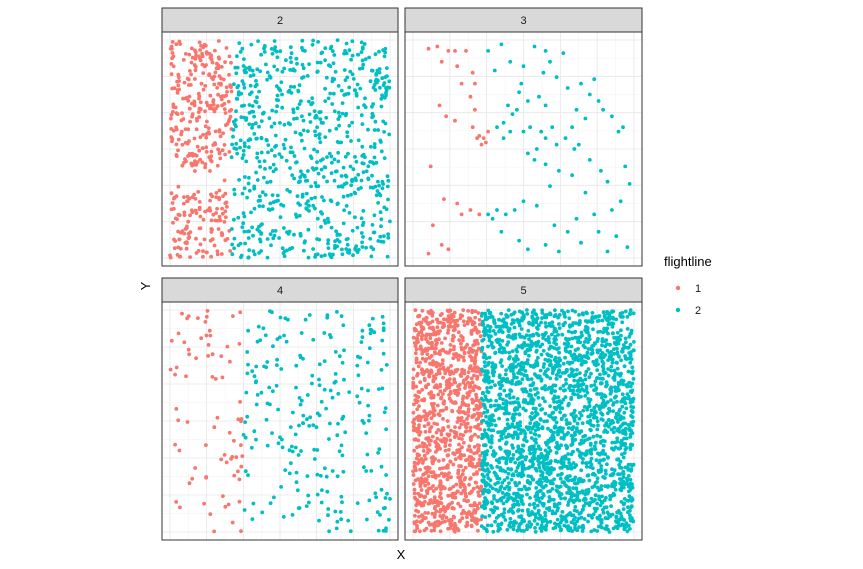  Describe the element at coordinates (523, 409) in the screenshot. I see `facet-panel-5: 5` at that location.